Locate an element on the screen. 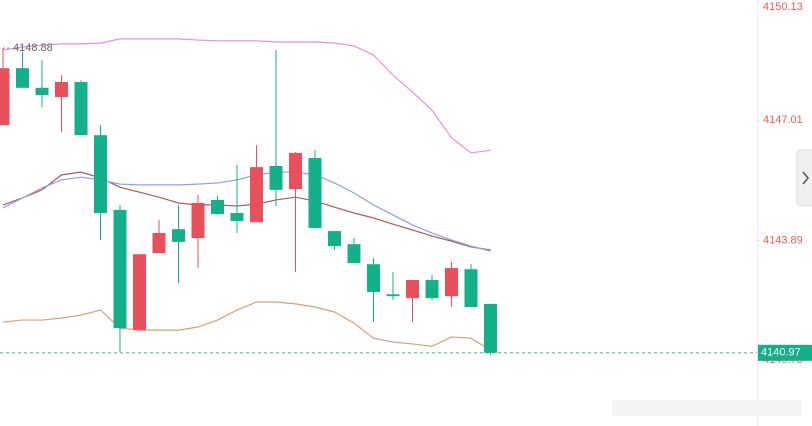  collapse-arrow is located at coordinates (805, 178).